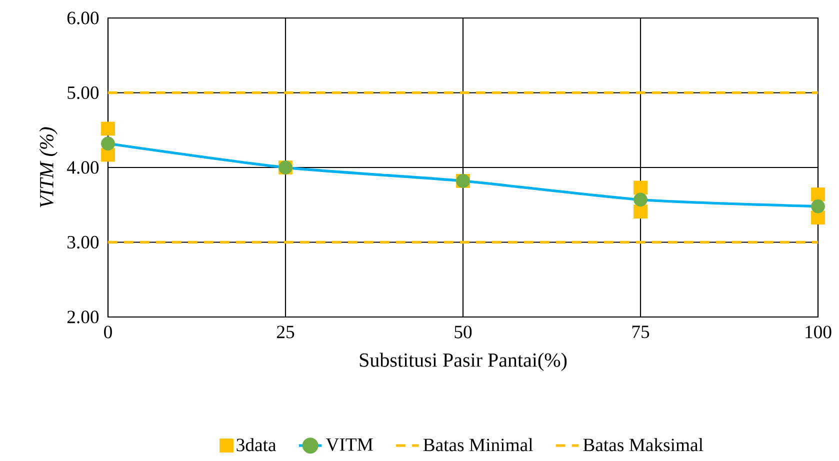  I want to click on y-axis-title: VITM (%), so click(48, 167).